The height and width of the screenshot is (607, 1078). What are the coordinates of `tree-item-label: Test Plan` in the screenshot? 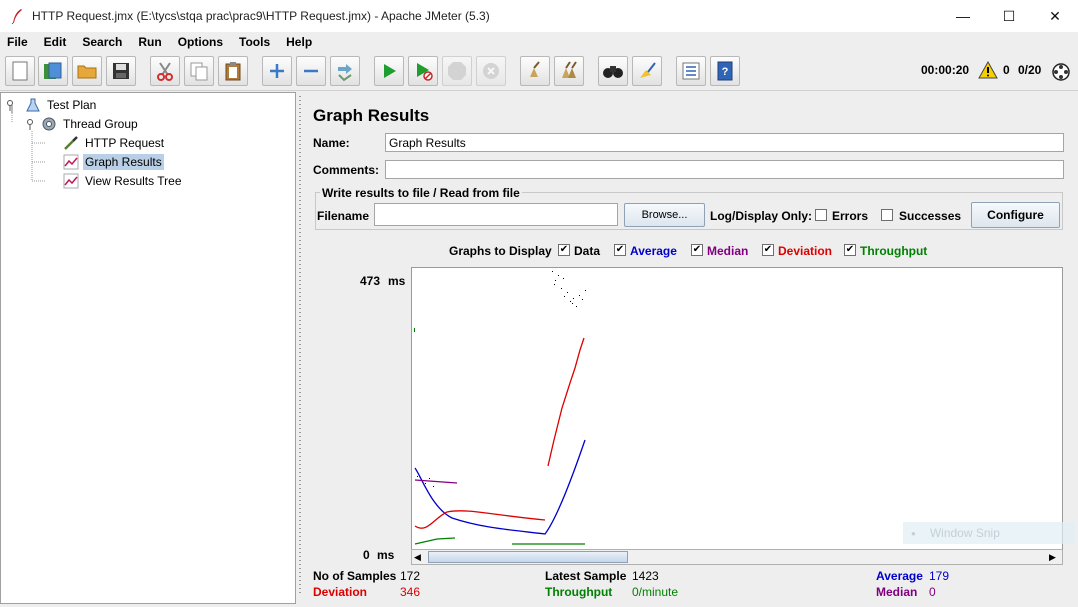 It's located at (72, 105).